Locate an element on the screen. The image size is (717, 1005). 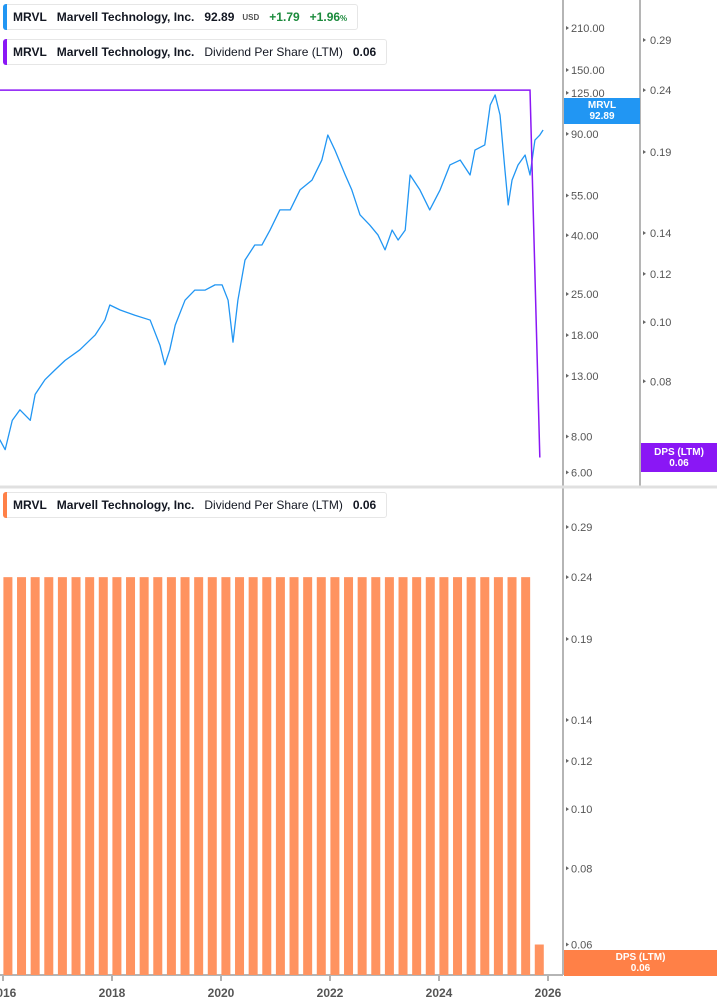
legend-currency: USD is located at coordinates (251, 17).